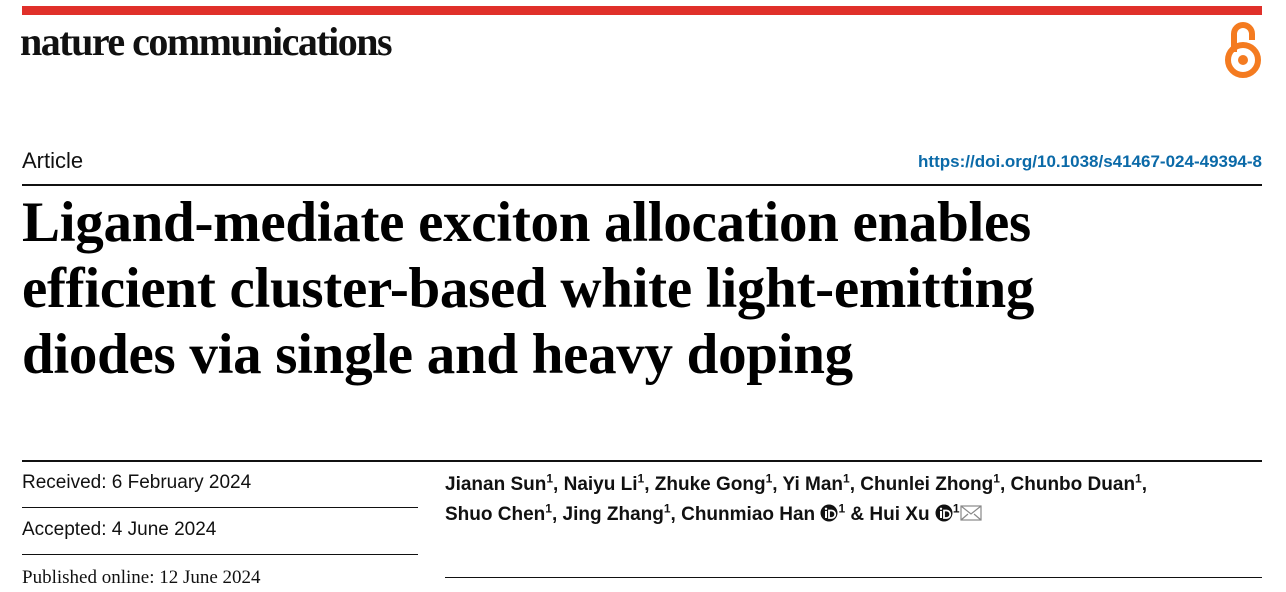  I want to click on author: Chunmiao Han 1 &, so click(775, 513).